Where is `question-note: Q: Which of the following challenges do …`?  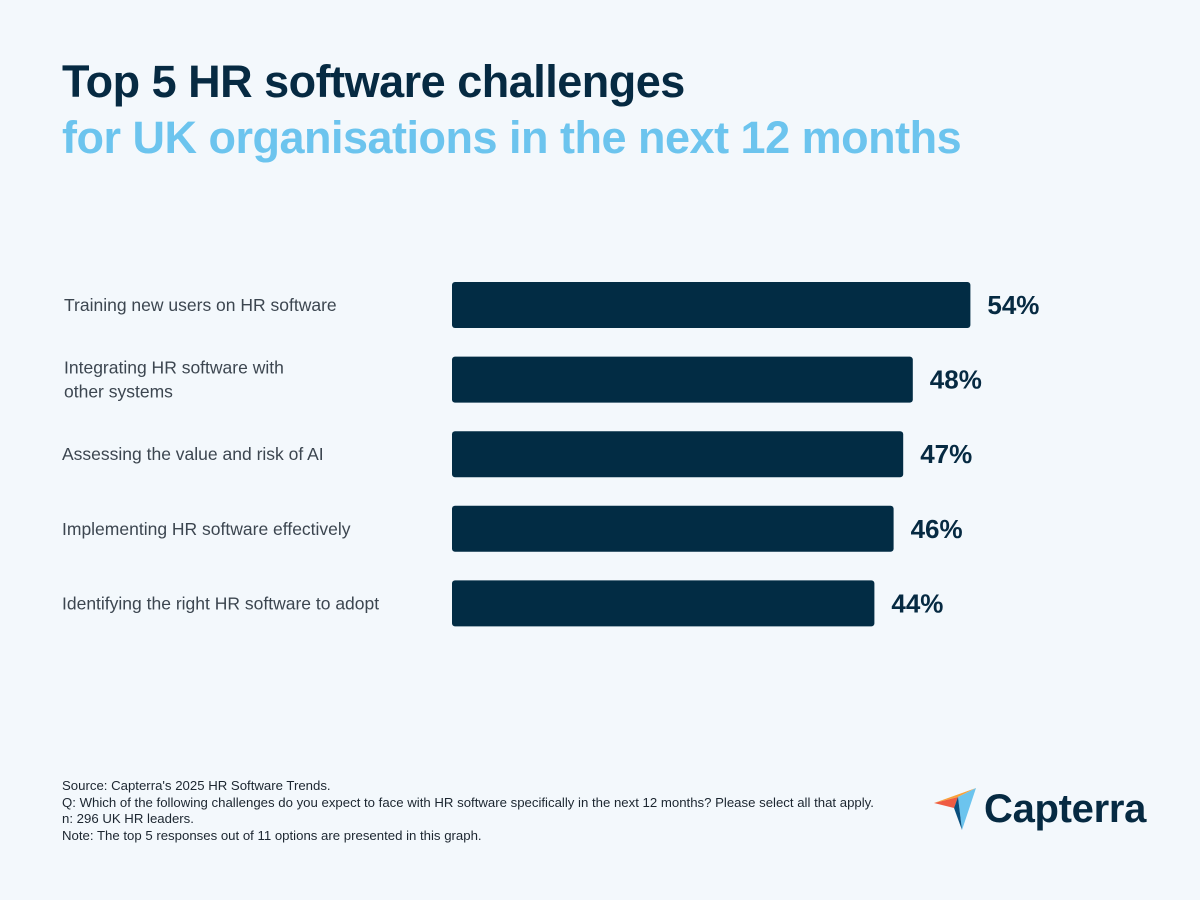 question-note: Q: Which of the following challenges do … is located at coordinates (468, 802).